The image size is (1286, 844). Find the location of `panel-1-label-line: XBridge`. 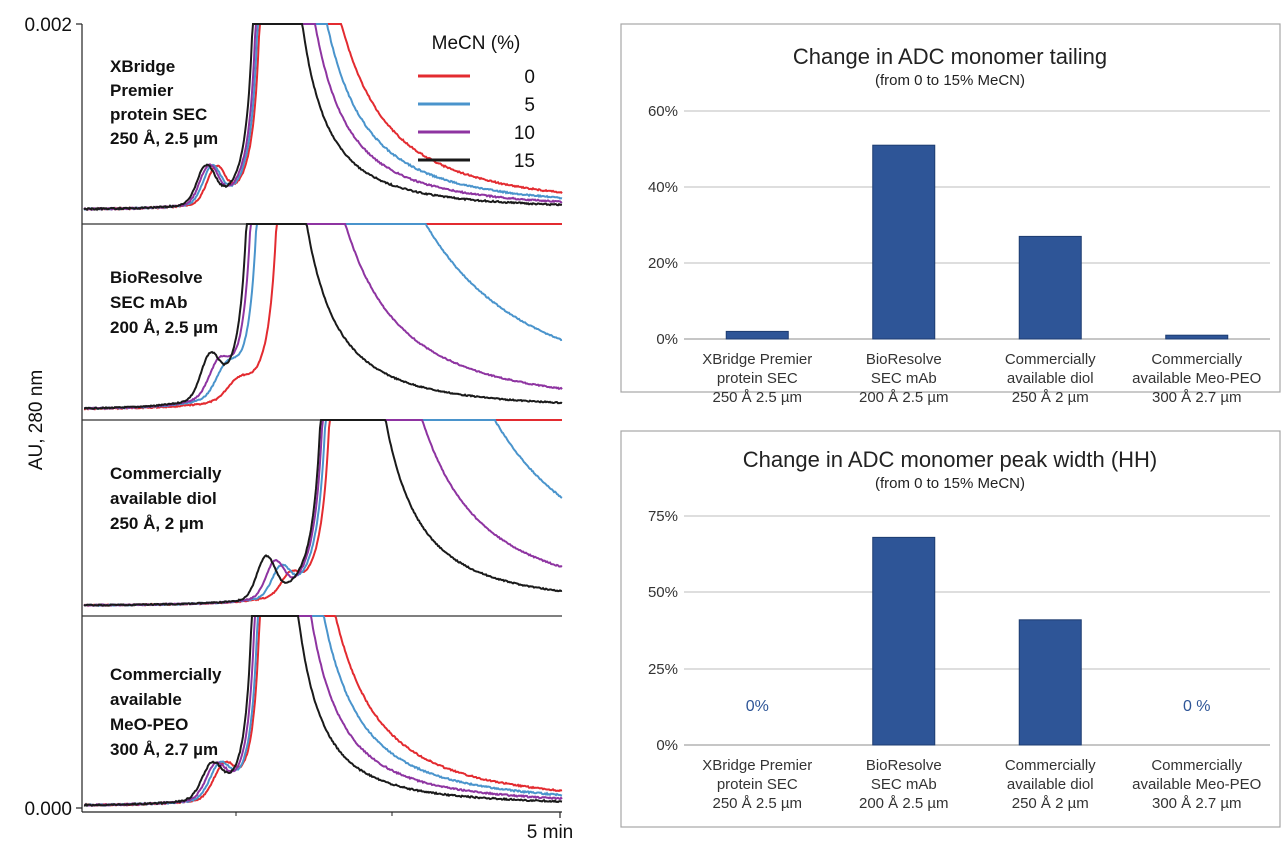

panel-1-label-line: XBridge is located at coordinates (142, 66).